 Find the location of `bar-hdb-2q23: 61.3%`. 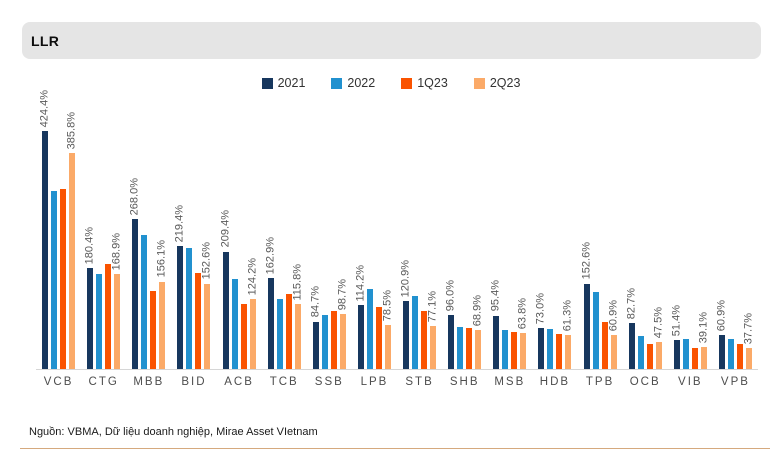

bar-hdb-2q23: 61.3% is located at coordinates (568, 334).